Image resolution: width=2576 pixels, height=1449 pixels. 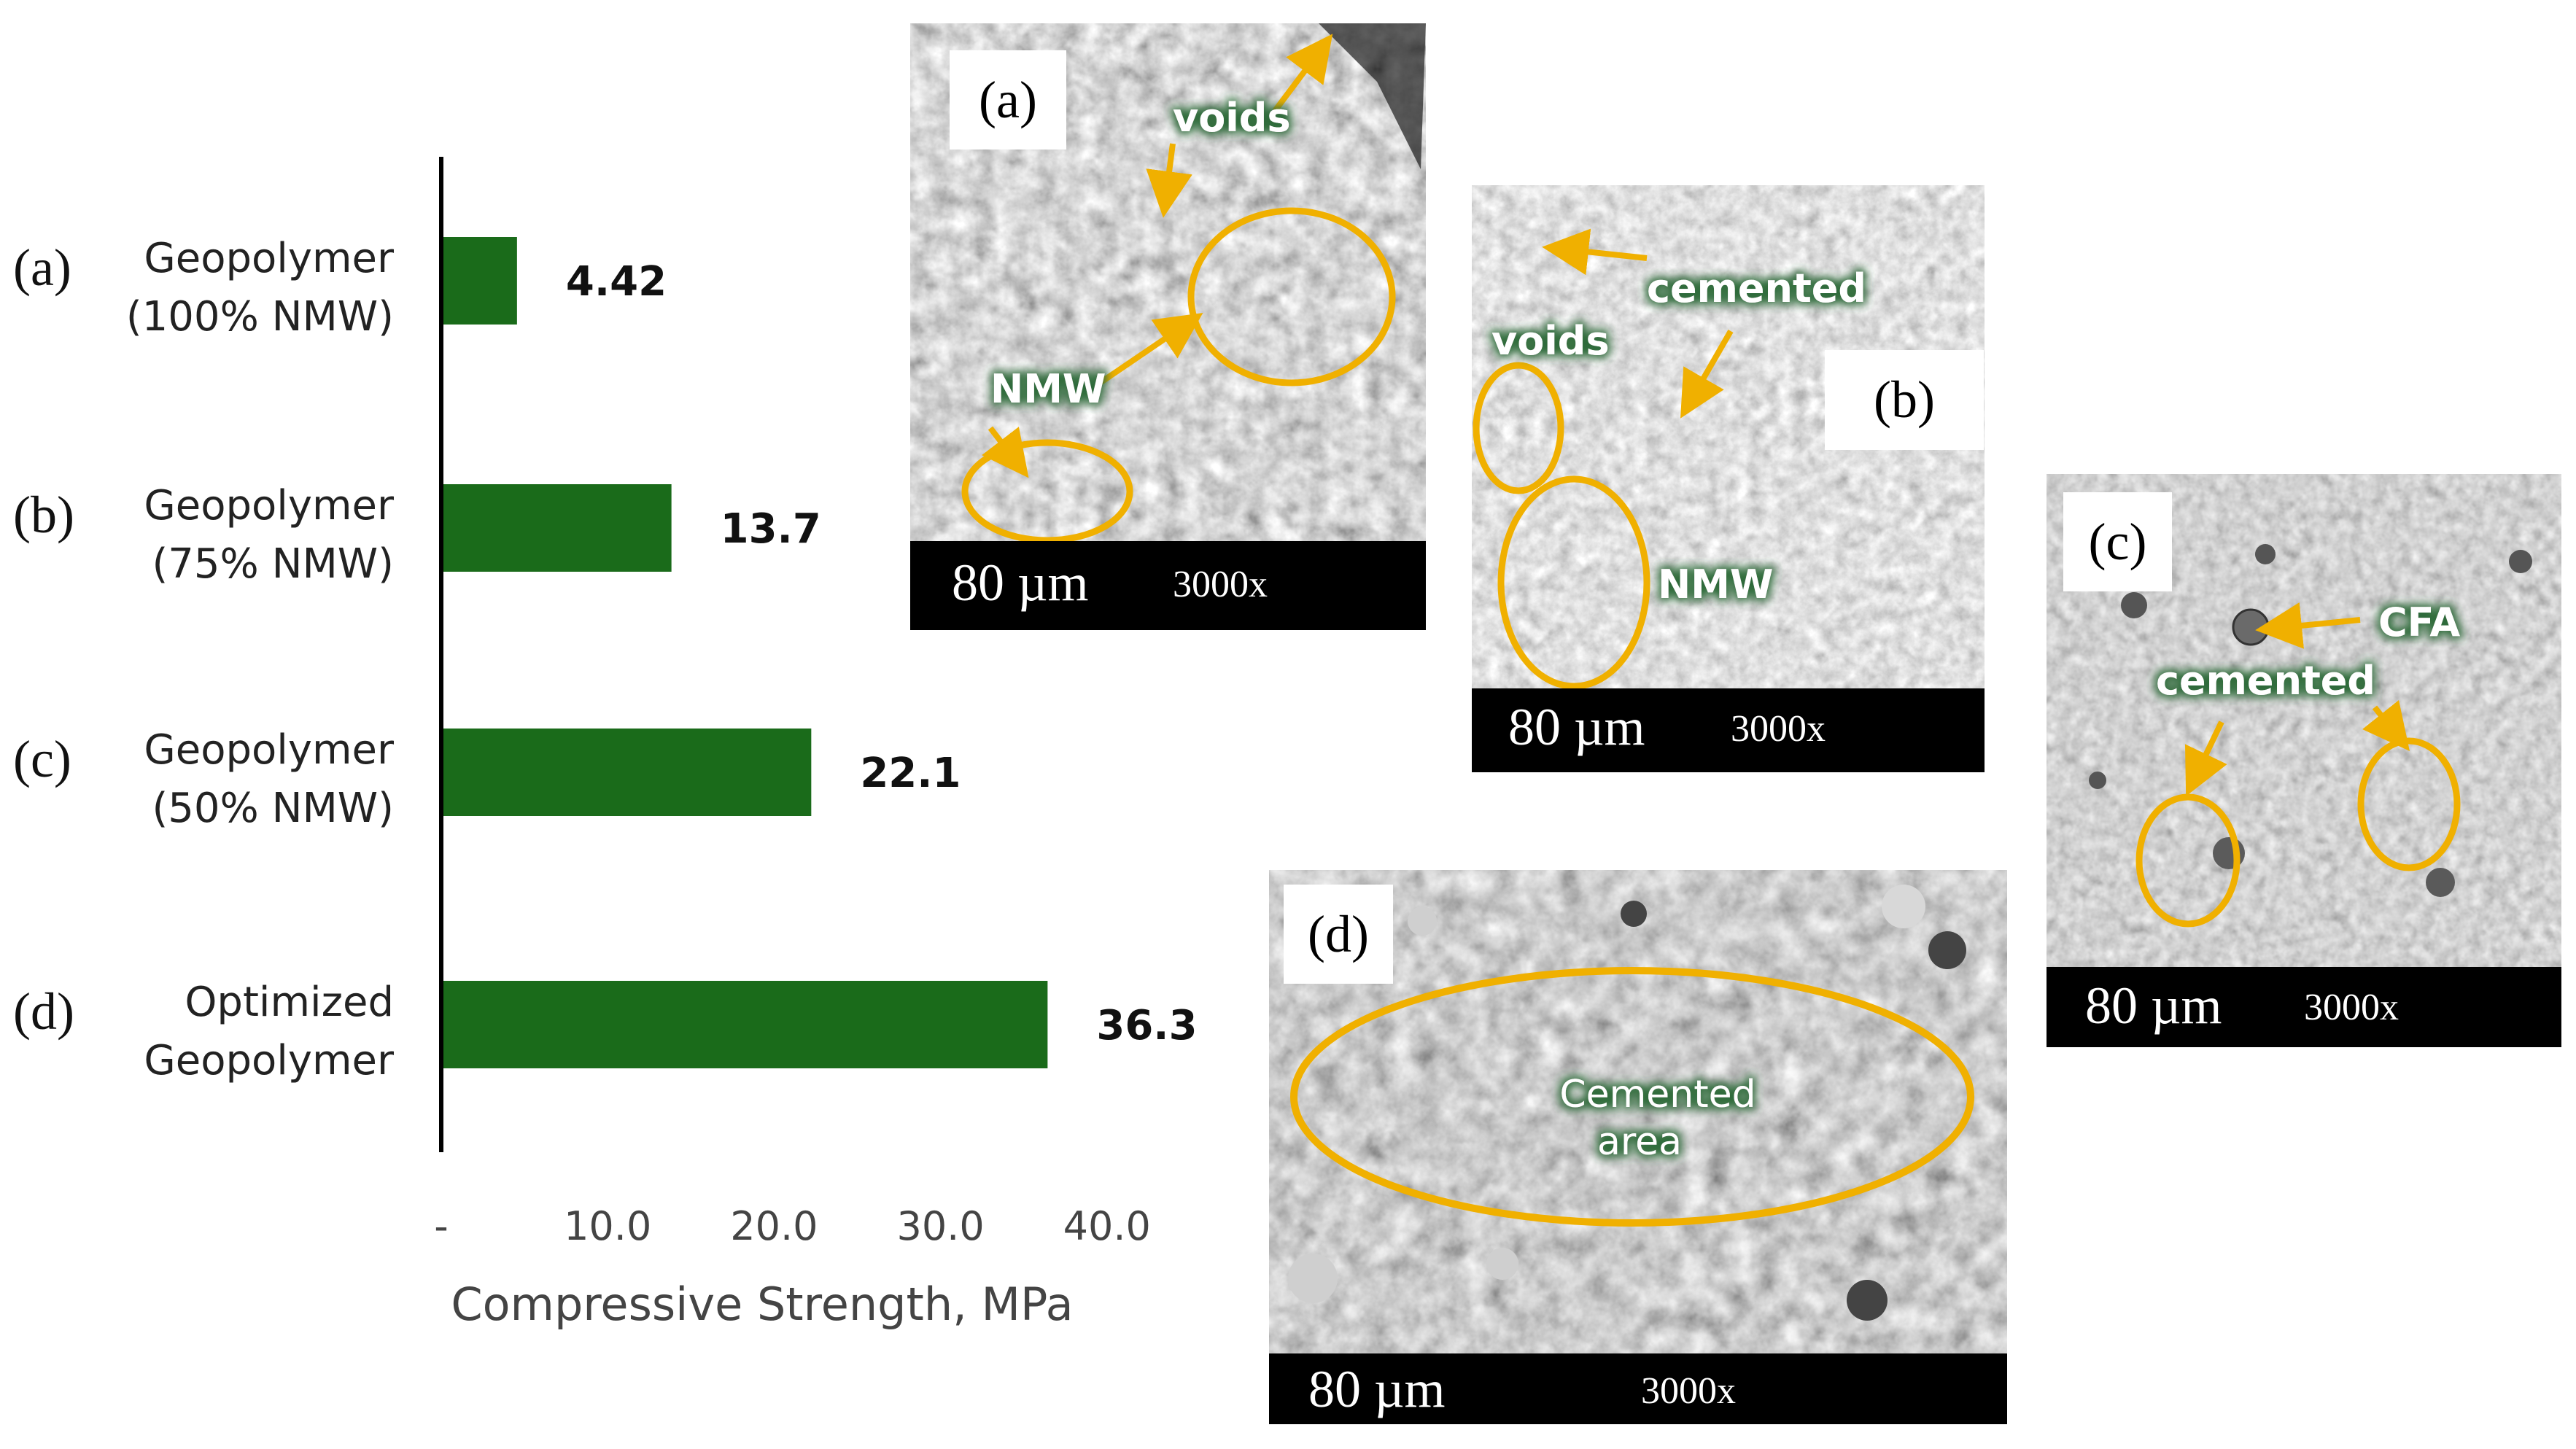 I want to click on sem-image-b: cemented voids NMW, so click(x=1728, y=478).